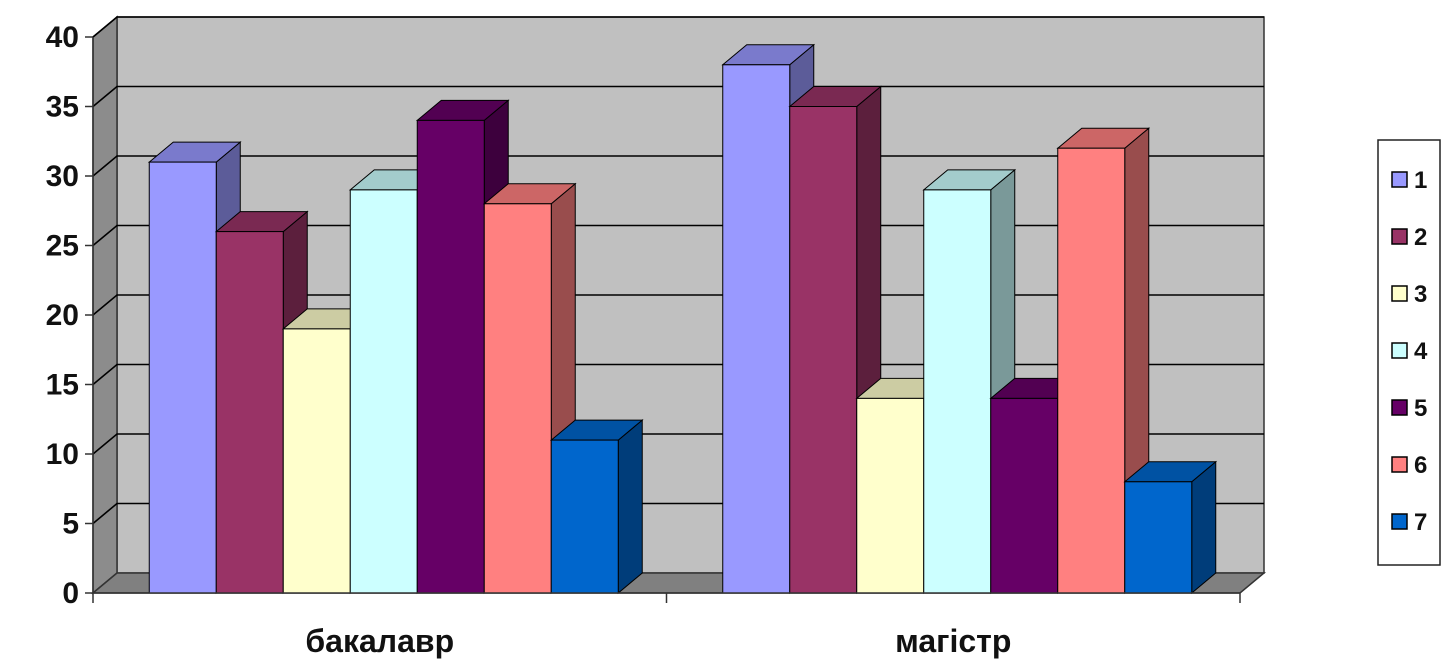 This screenshot has height=663, width=1442. Describe the element at coordinates (379, 641) in the screenshot. I see `x-category-label: бакалавр` at that location.